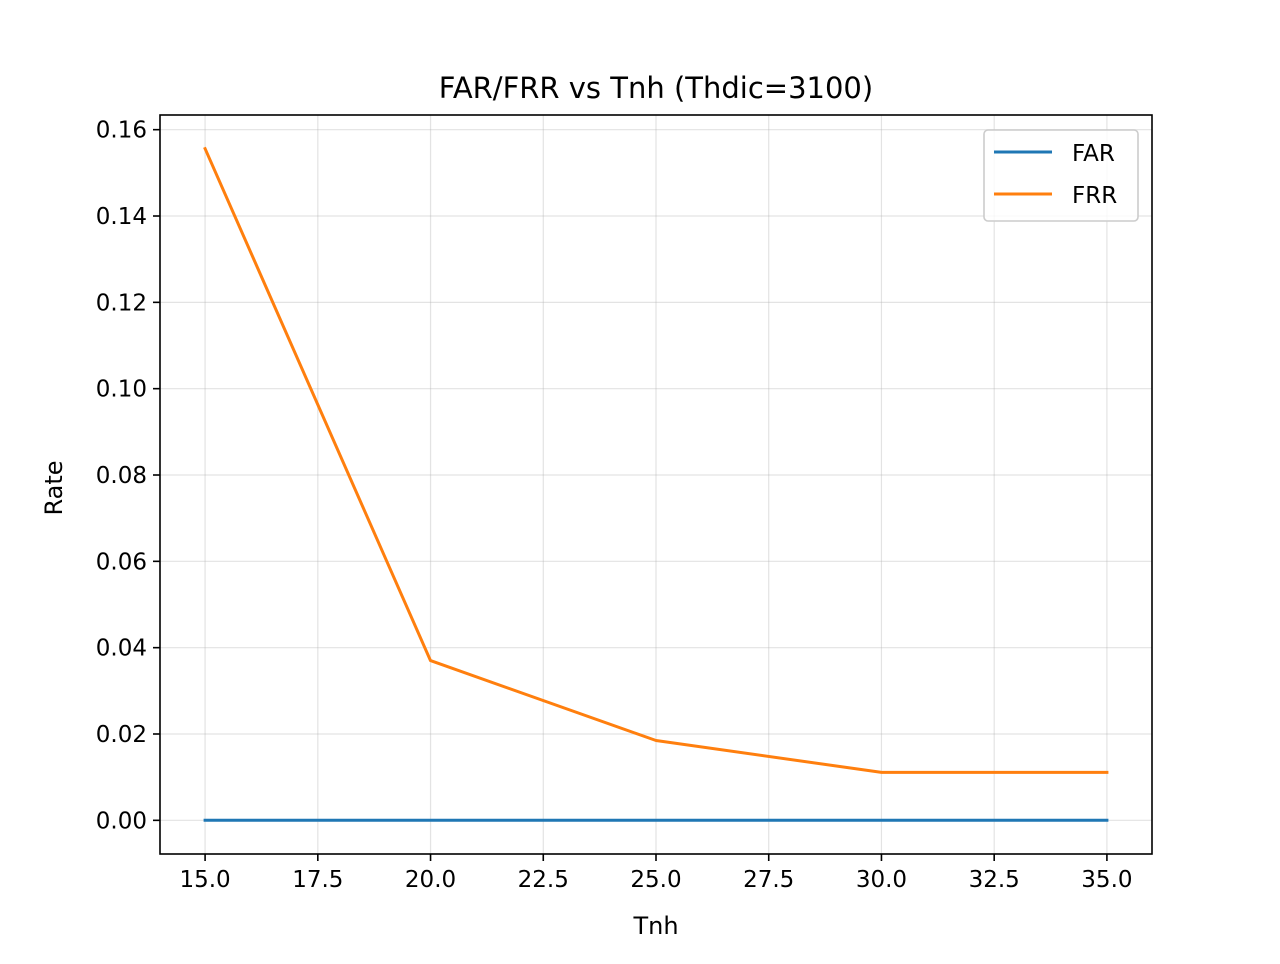 The height and width of the screenshot is (964, 1280). I want to click on y-axis-label: Rate, so click(54, 487).